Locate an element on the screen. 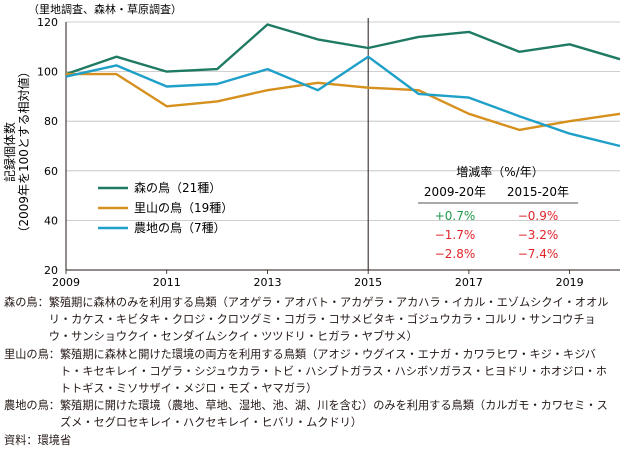 This screenshot has width=622, height=456. y-axis-sublabel: （2009年を100とする相対値） is located at coordinates (23, 151).